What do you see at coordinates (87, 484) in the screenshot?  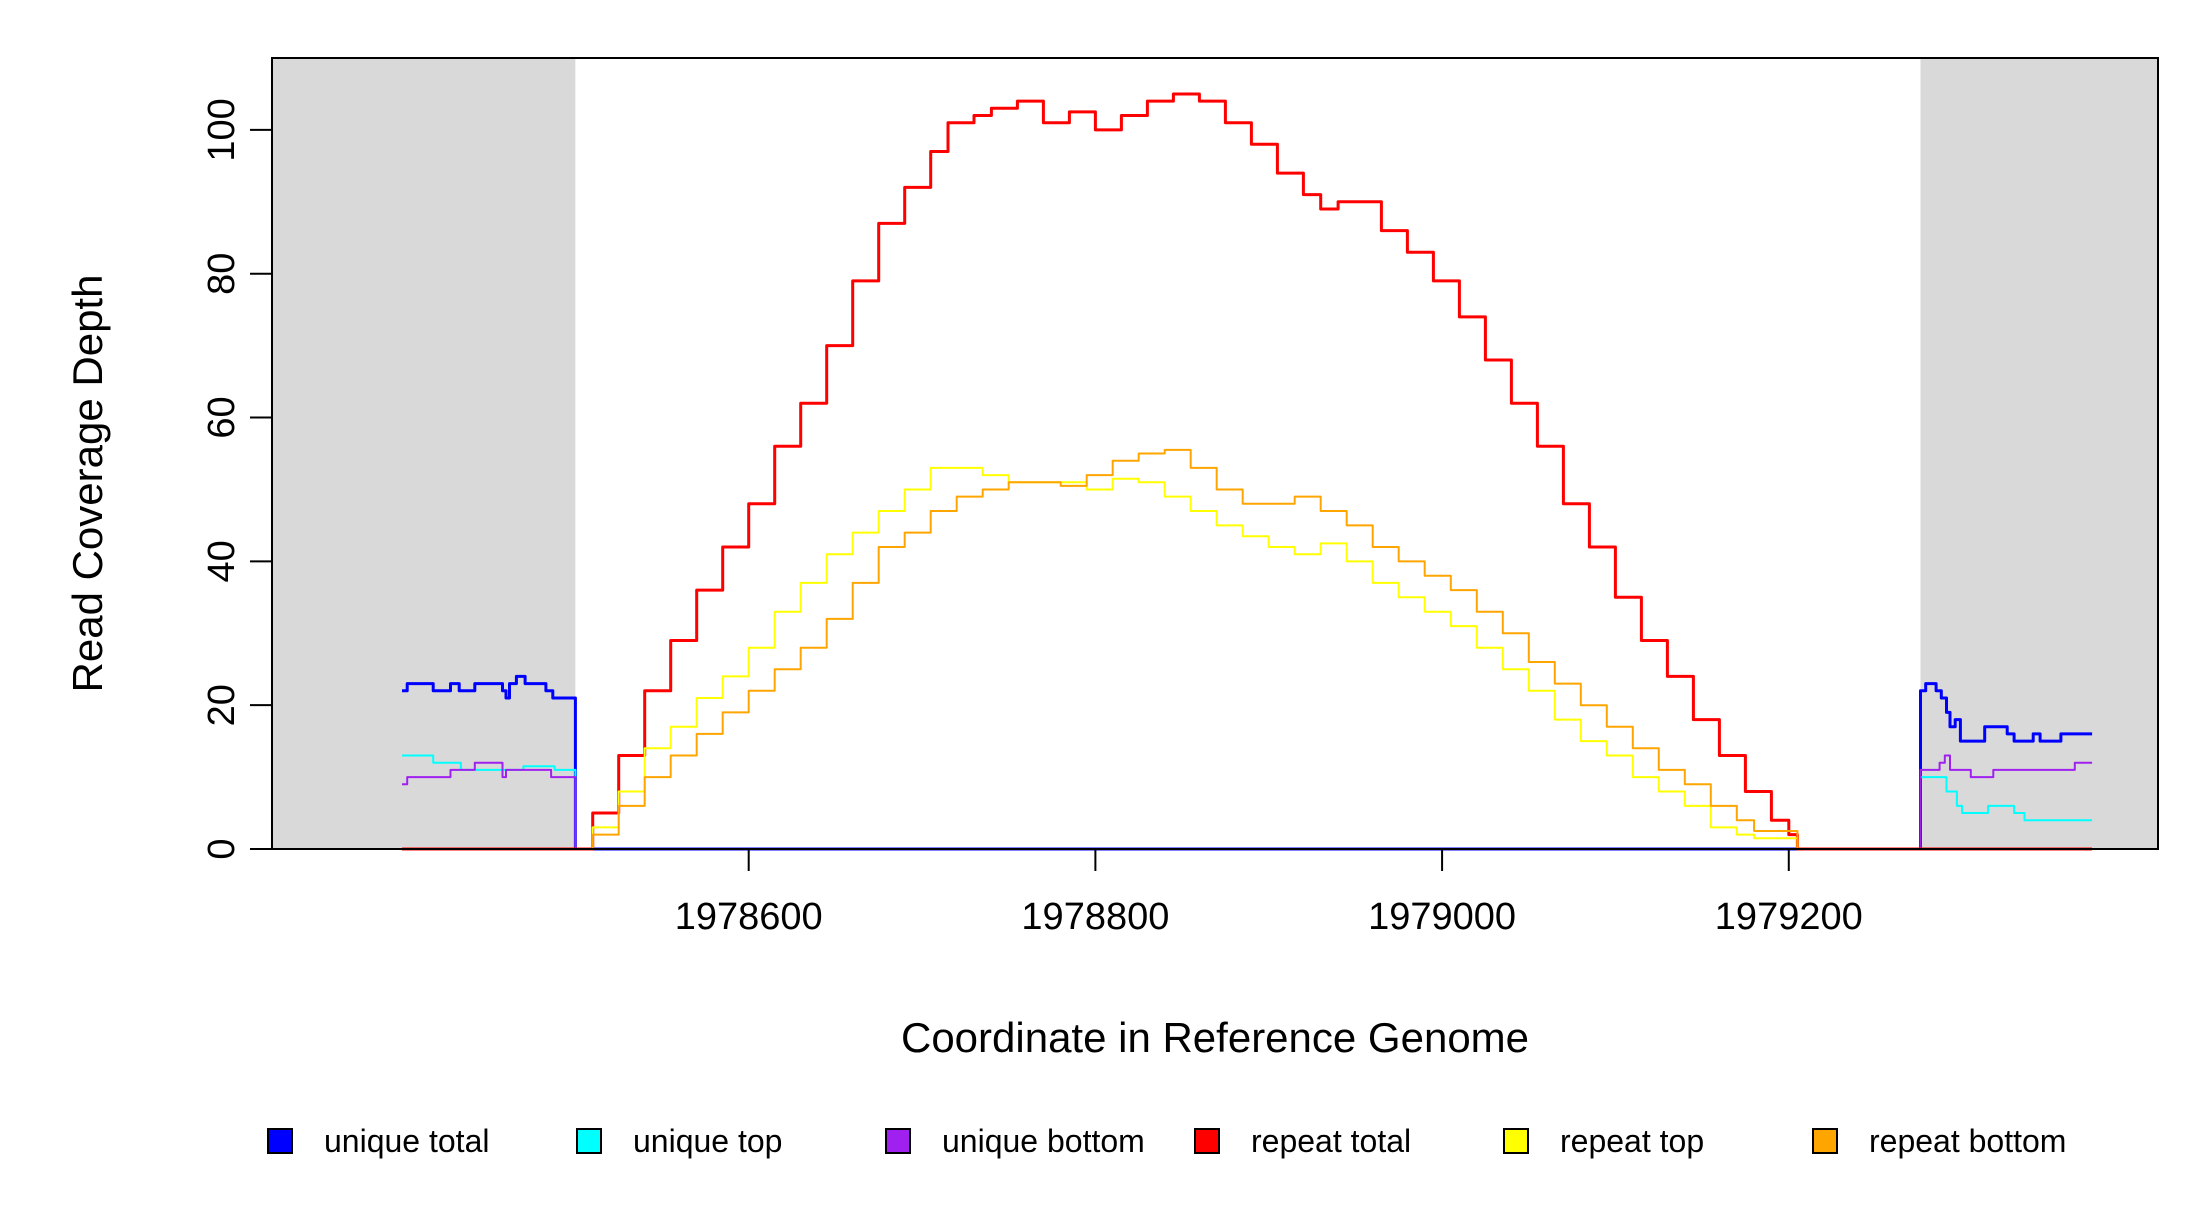 I see `y-axis-title: Read Coverage Depth` at bounding box center [87, 484].